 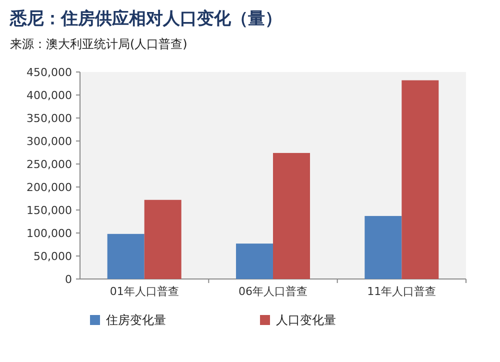 What do you see at coordinates (53, 256) in the screenshot?
I see `y-tick-label: 50,000` at bounding box center [53, 256].